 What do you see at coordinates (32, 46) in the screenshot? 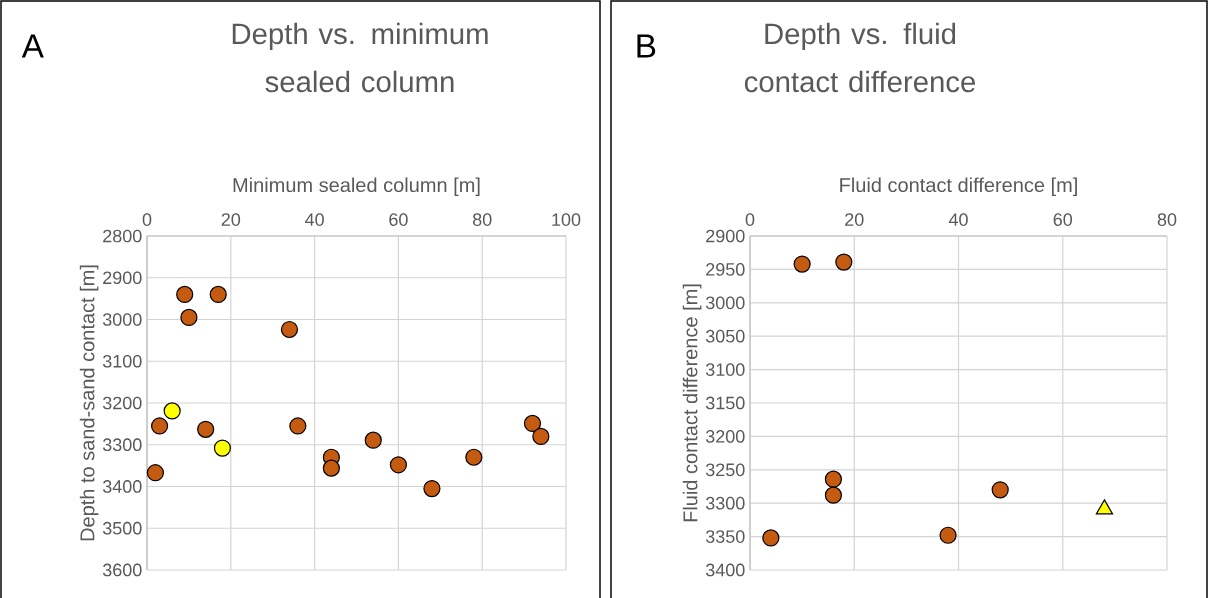
I see `text: A` at bounding box center [32, 46].